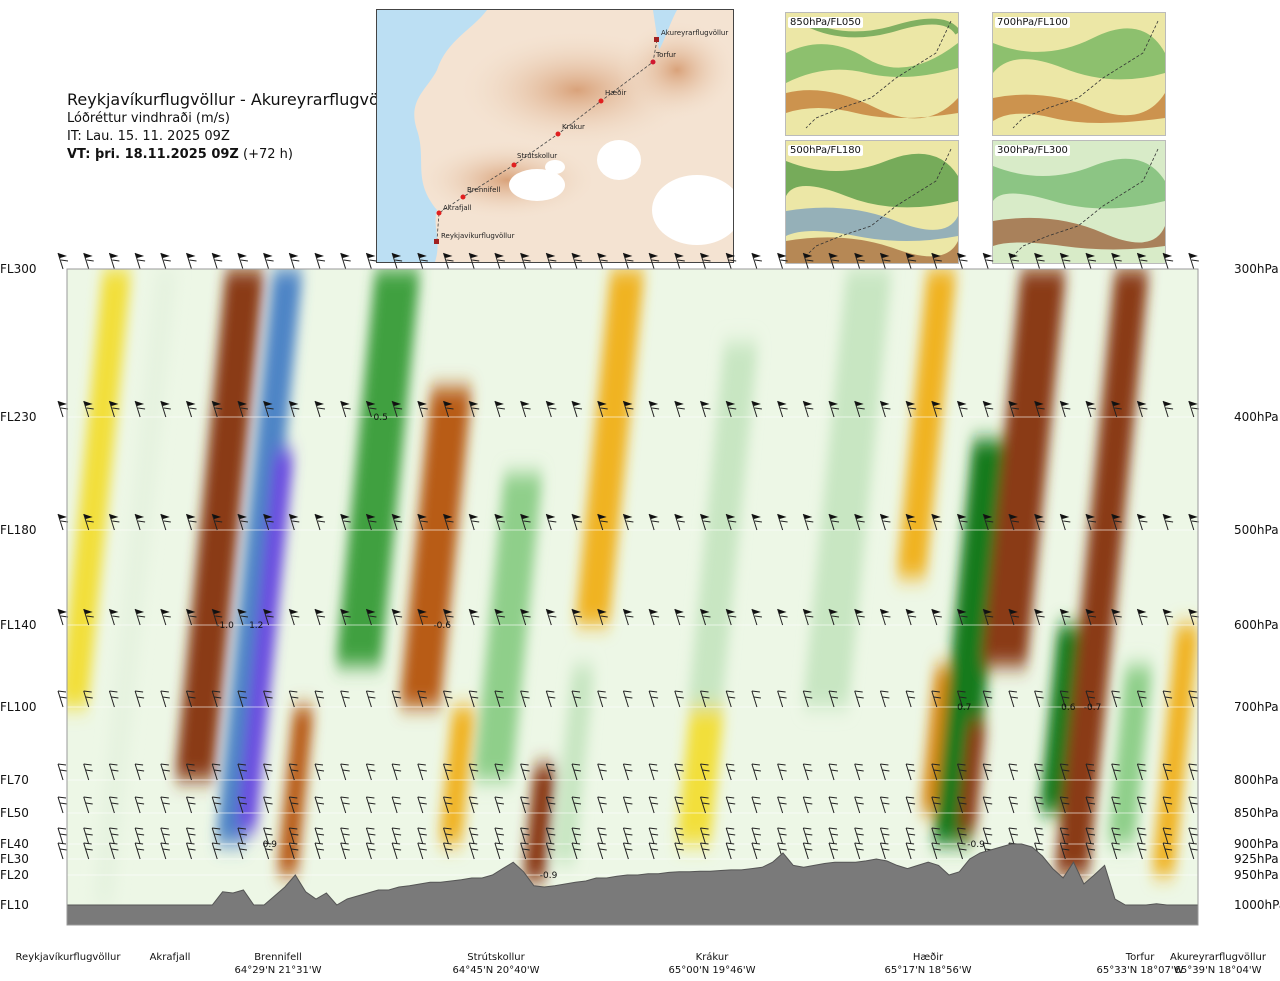 This screenshot has height=981, width=1280. Describe the element at coordinates (18, 707) in the screenshot. I see `fl-label-100: FL100` at that location.